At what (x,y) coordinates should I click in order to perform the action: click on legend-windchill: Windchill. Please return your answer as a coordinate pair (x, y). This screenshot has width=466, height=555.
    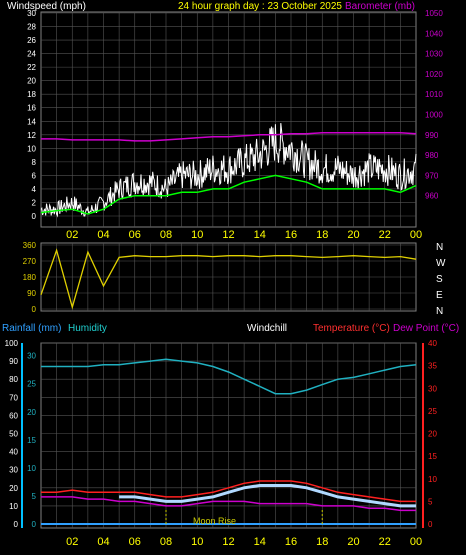
    Looking at the image, I should click on (267, 328).